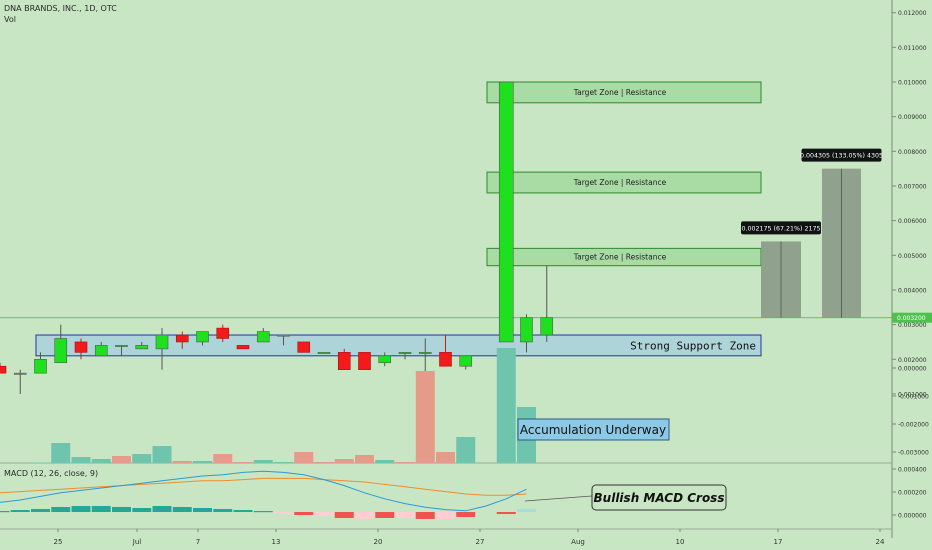 This screenshot has width=932, height=550. What do you see at coordinates (593, 429) in the screenshot?
I see `accumulation-box` at bounding box center [593, 429].